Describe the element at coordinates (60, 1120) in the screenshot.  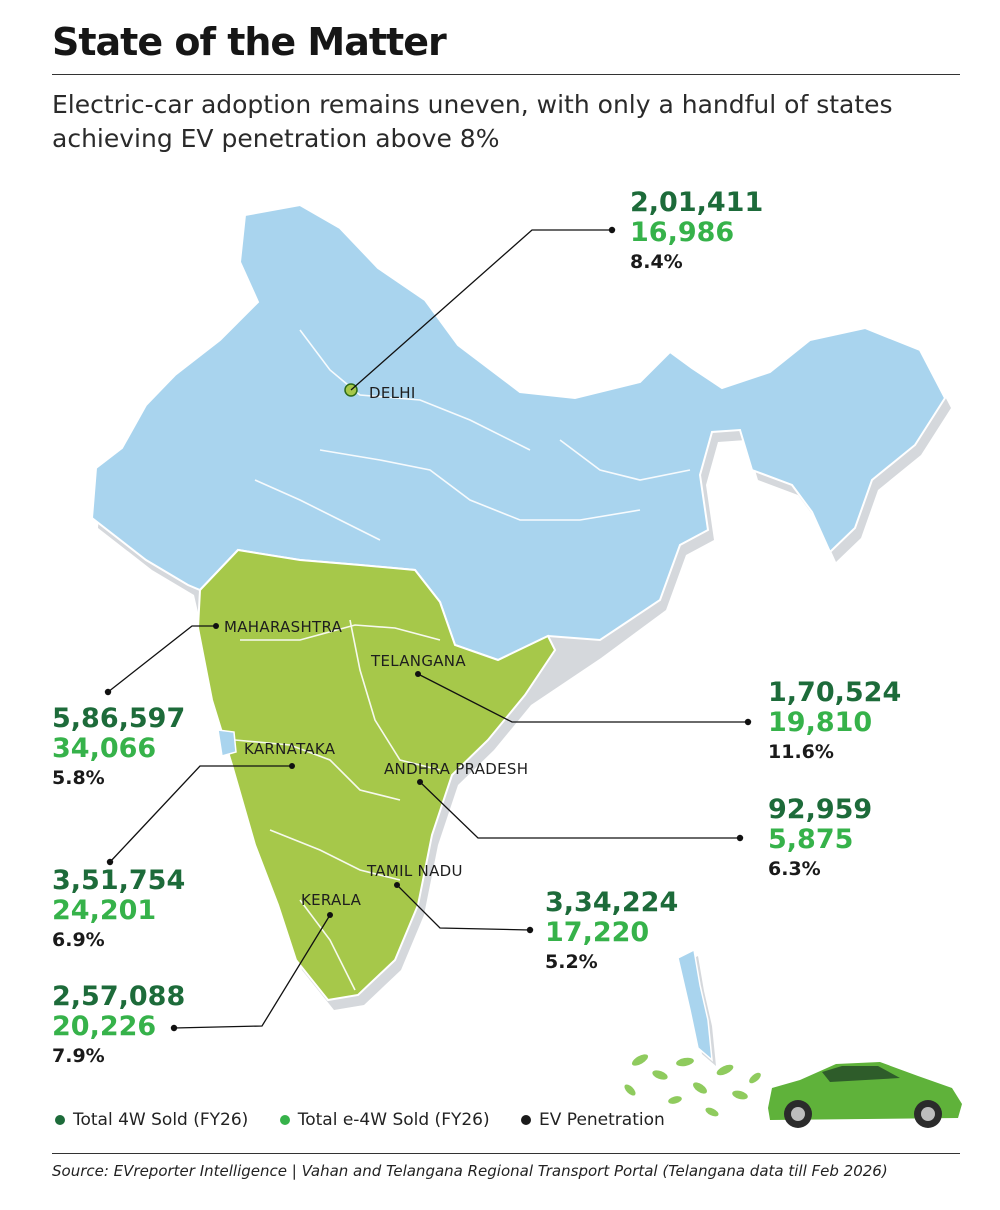
I see `legend-dot-total-4w` at that location.